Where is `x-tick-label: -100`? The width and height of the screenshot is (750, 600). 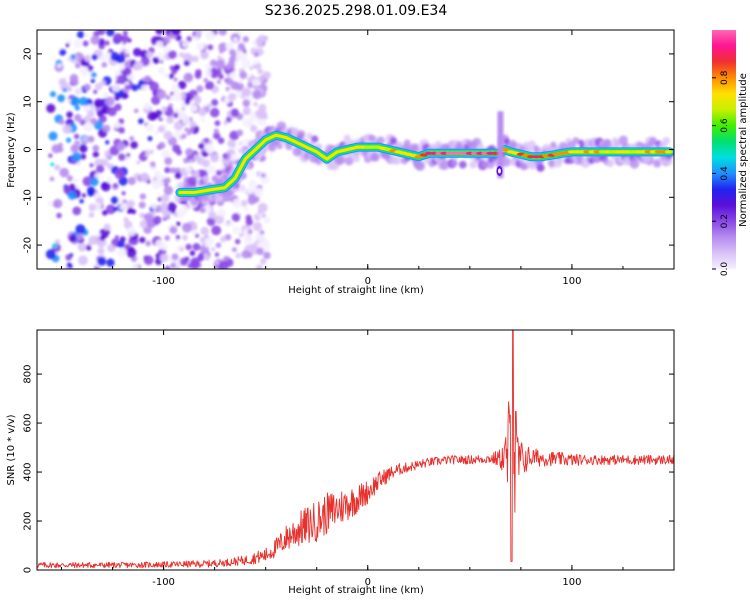
x-tick-label: -100 is located at coordinates (163, 281).